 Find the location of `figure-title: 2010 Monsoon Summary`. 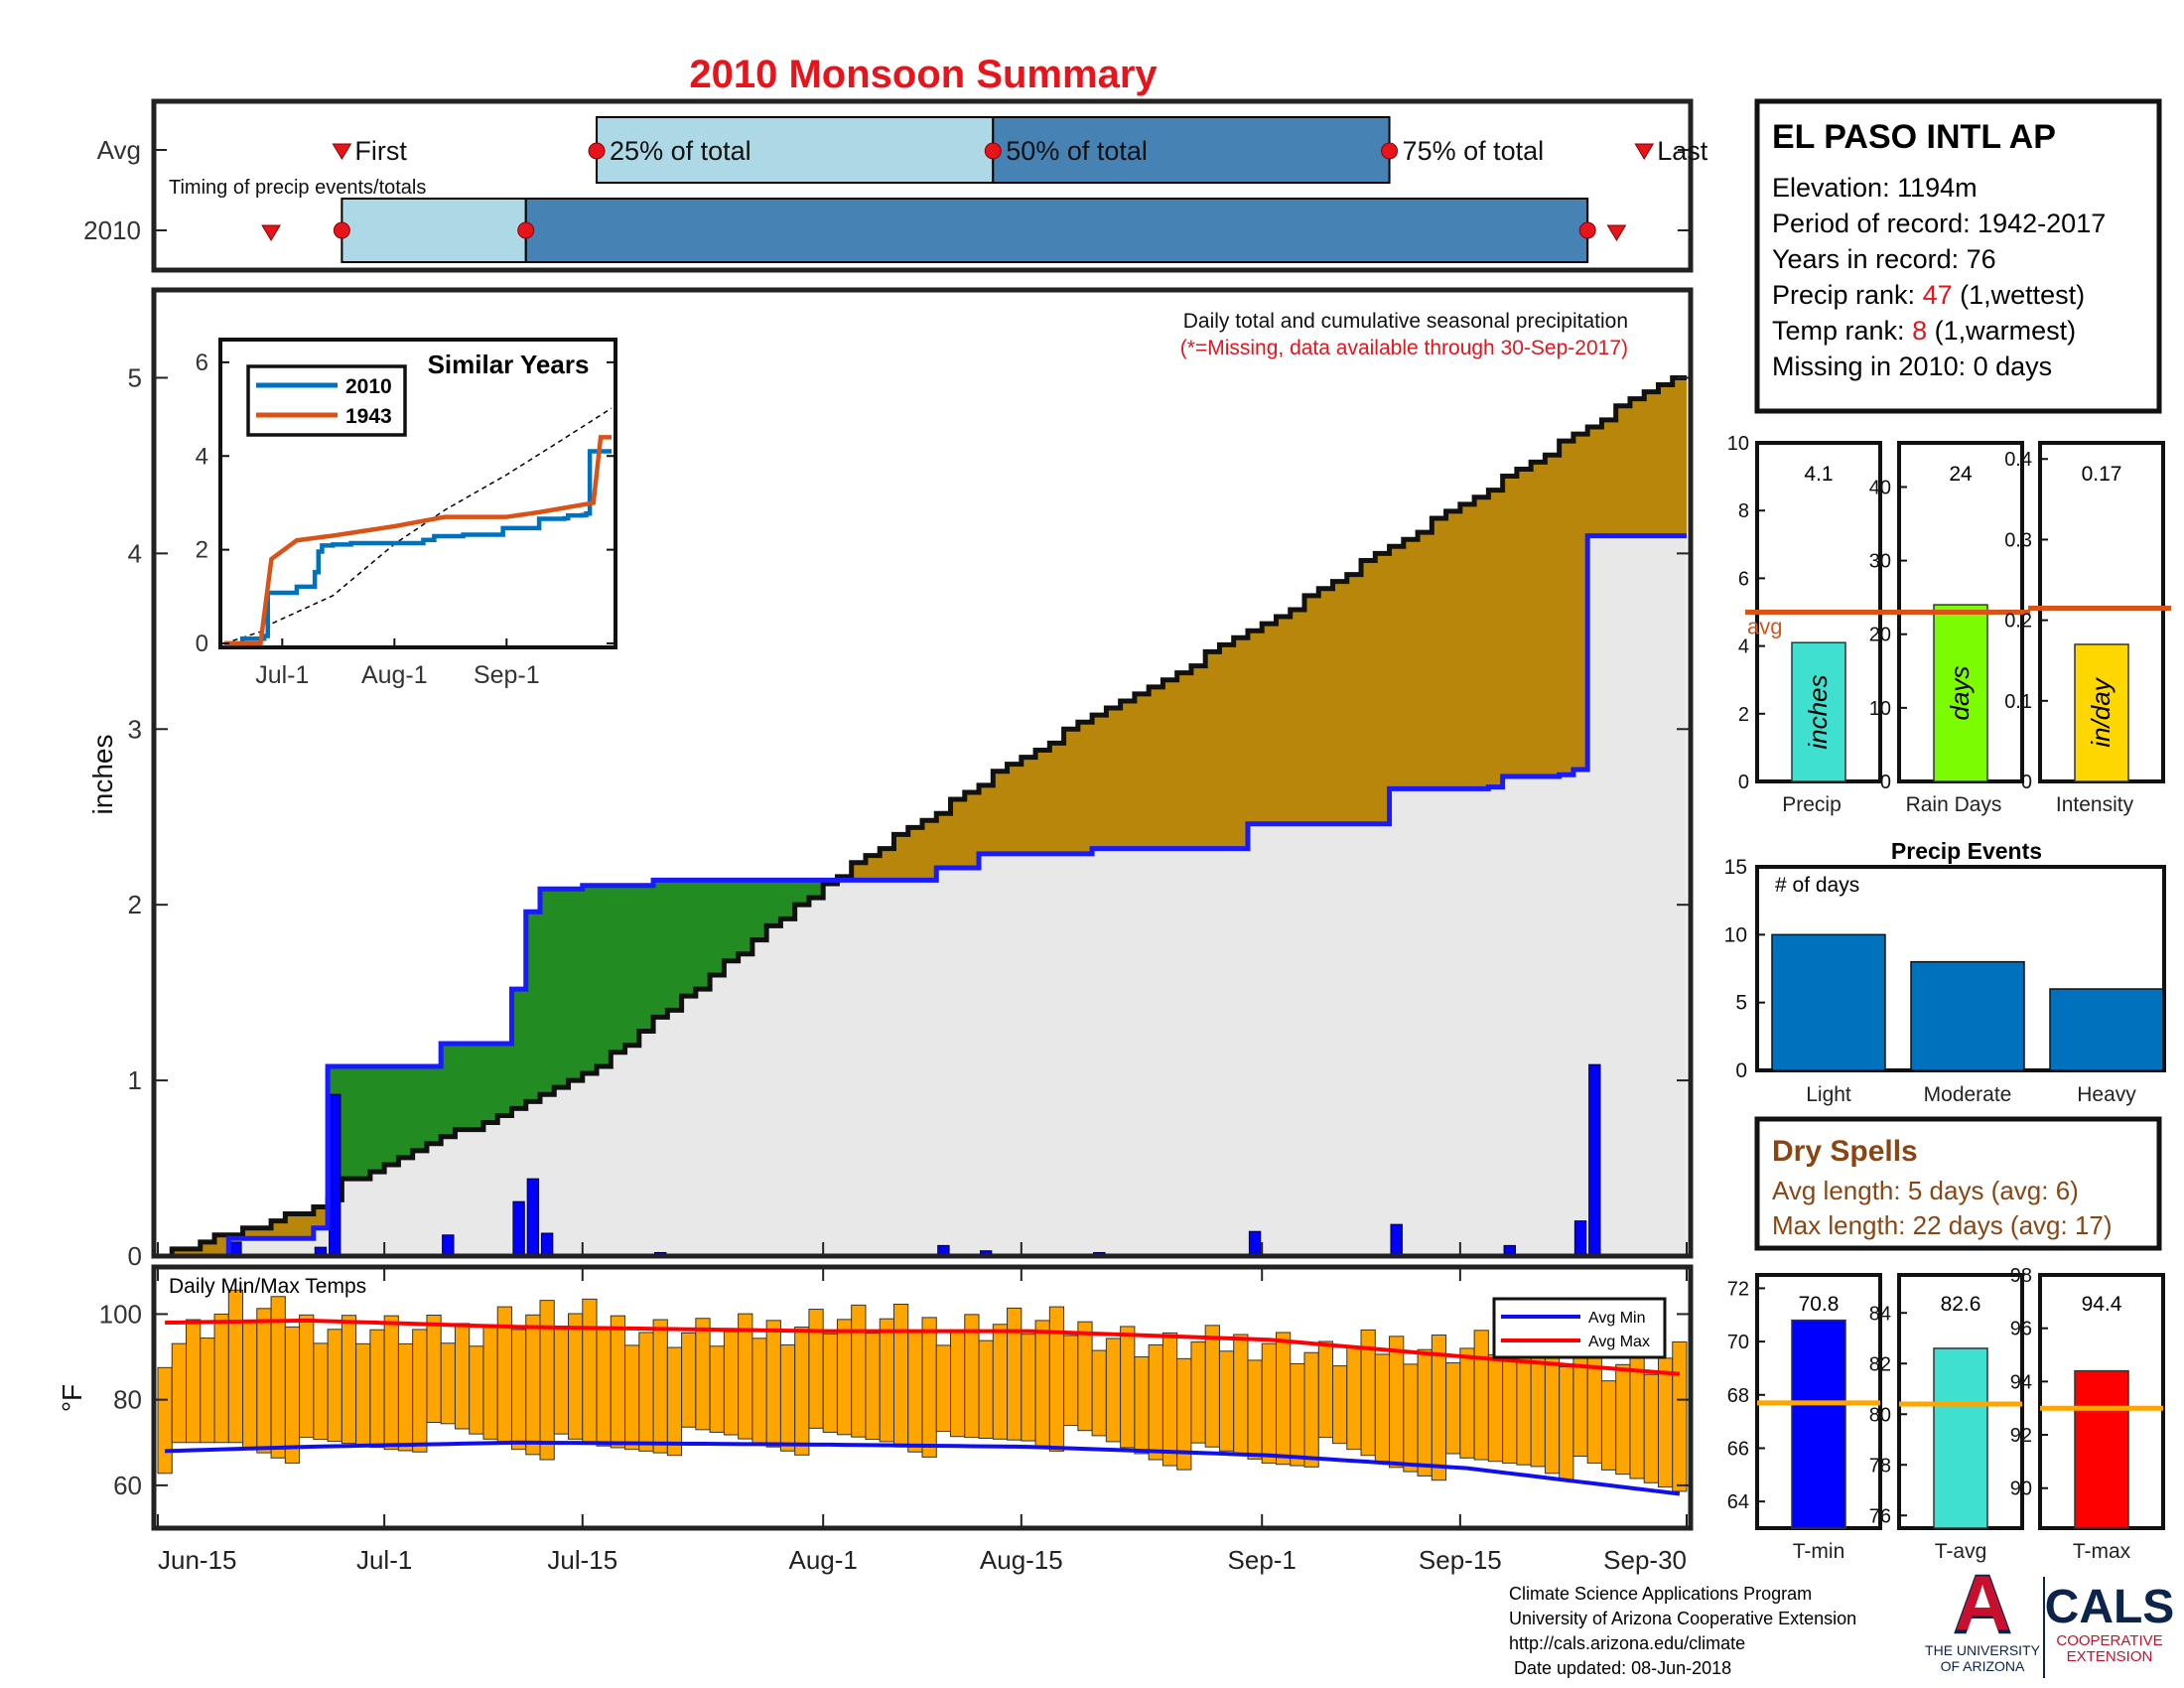

figure-title: 2010 Monsoon Summary is located at coordinates (923, 74).